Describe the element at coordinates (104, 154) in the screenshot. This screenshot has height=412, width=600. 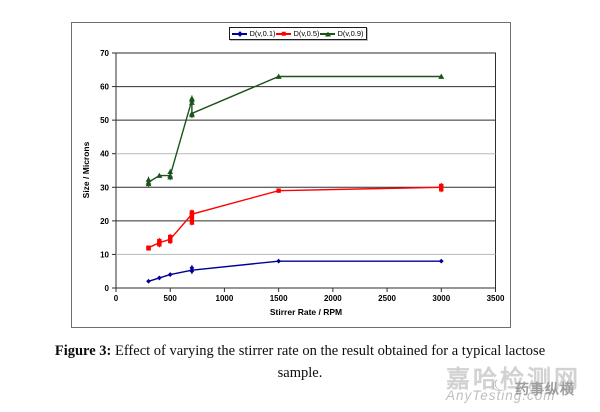
I see `svg-text: 40` at that location.